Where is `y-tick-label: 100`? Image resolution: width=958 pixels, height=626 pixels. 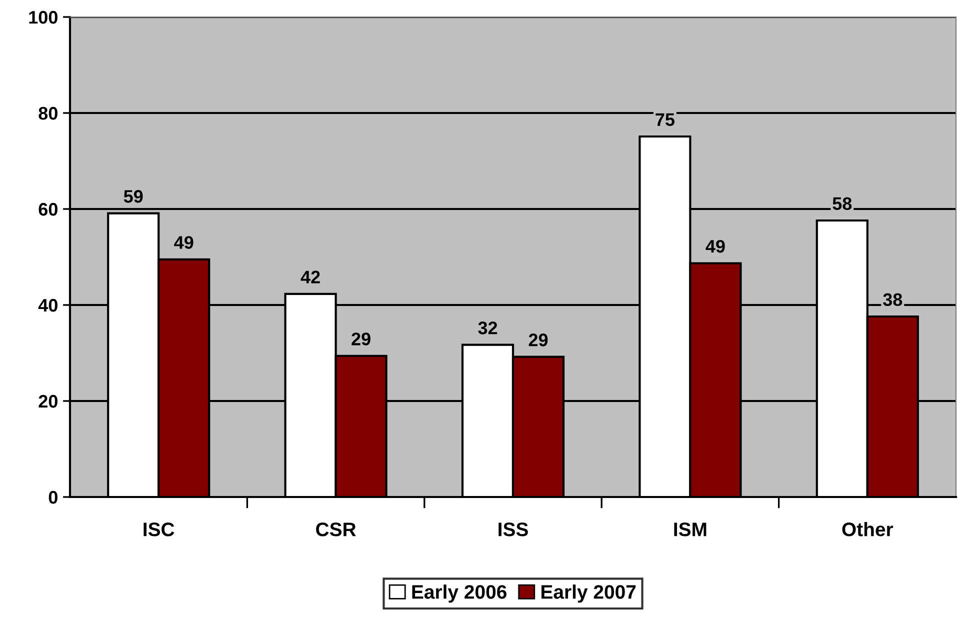
y-tick-label: 100 is located at coordinates (43, 17).